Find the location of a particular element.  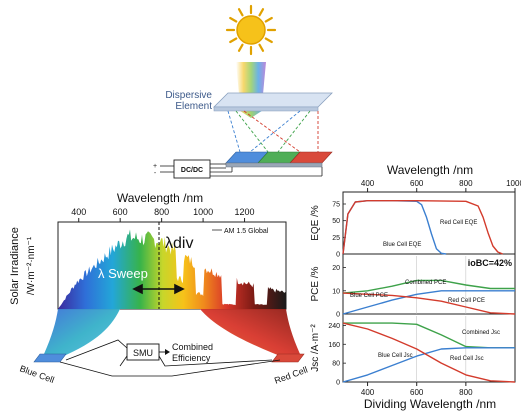

pce-badge-text: ioBC=42% is located at coordinates (490, 263).